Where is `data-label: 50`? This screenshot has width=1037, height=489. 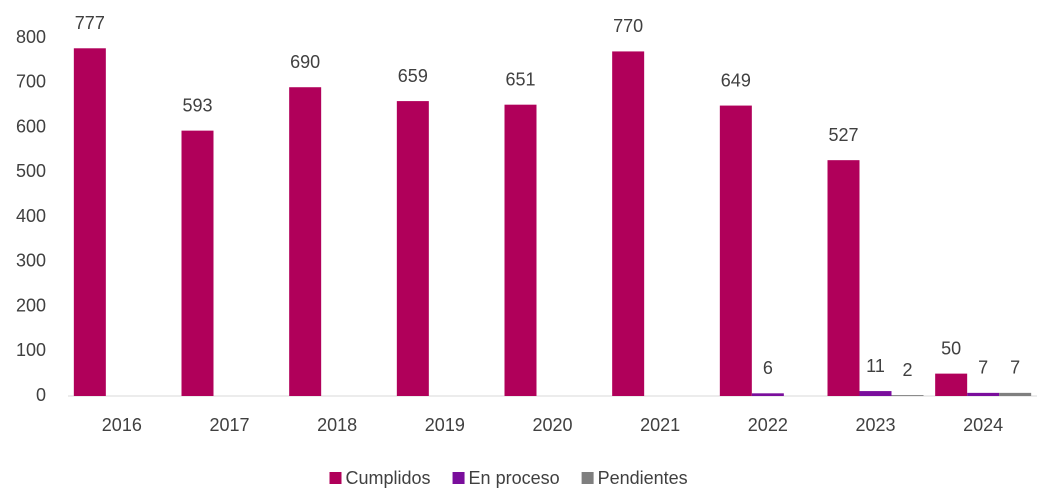 data-label: 50 is located at coordinates (951, 348).